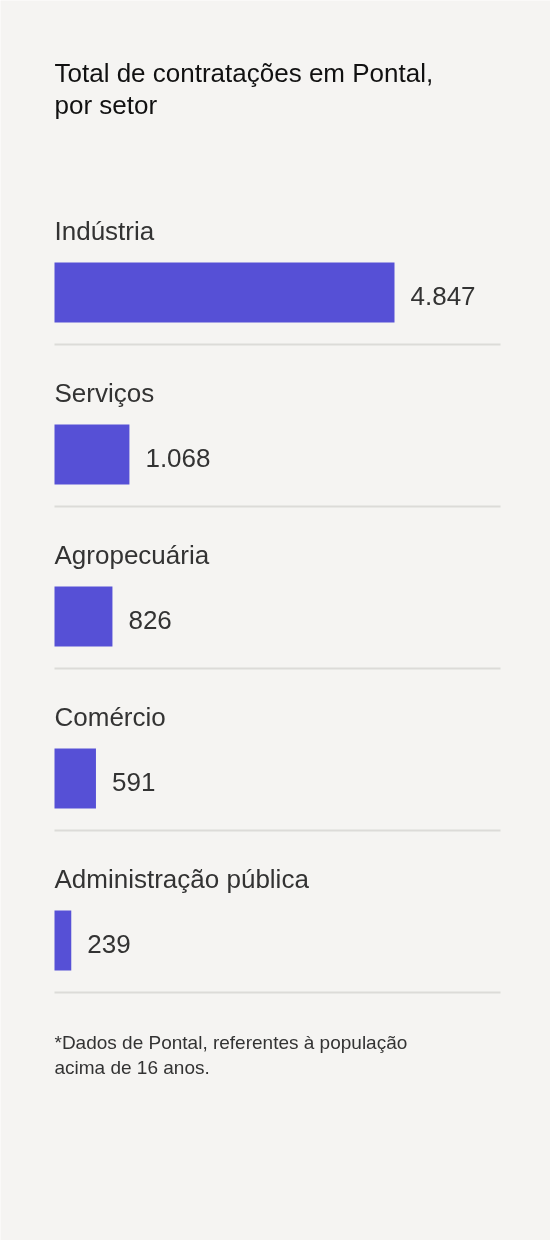 The height and width of the screenshot is (1240, 550). What do you see at coordinates (178, 457) in the screenshot?
I see `data-label: 1.068` at bounding box center [178, 457].